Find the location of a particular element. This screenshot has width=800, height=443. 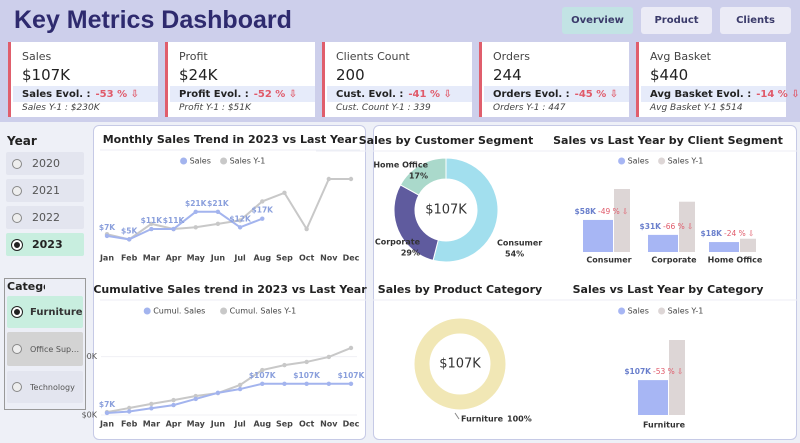

evol-label: -53 % ⇩ is located at coordinates (668, 371).